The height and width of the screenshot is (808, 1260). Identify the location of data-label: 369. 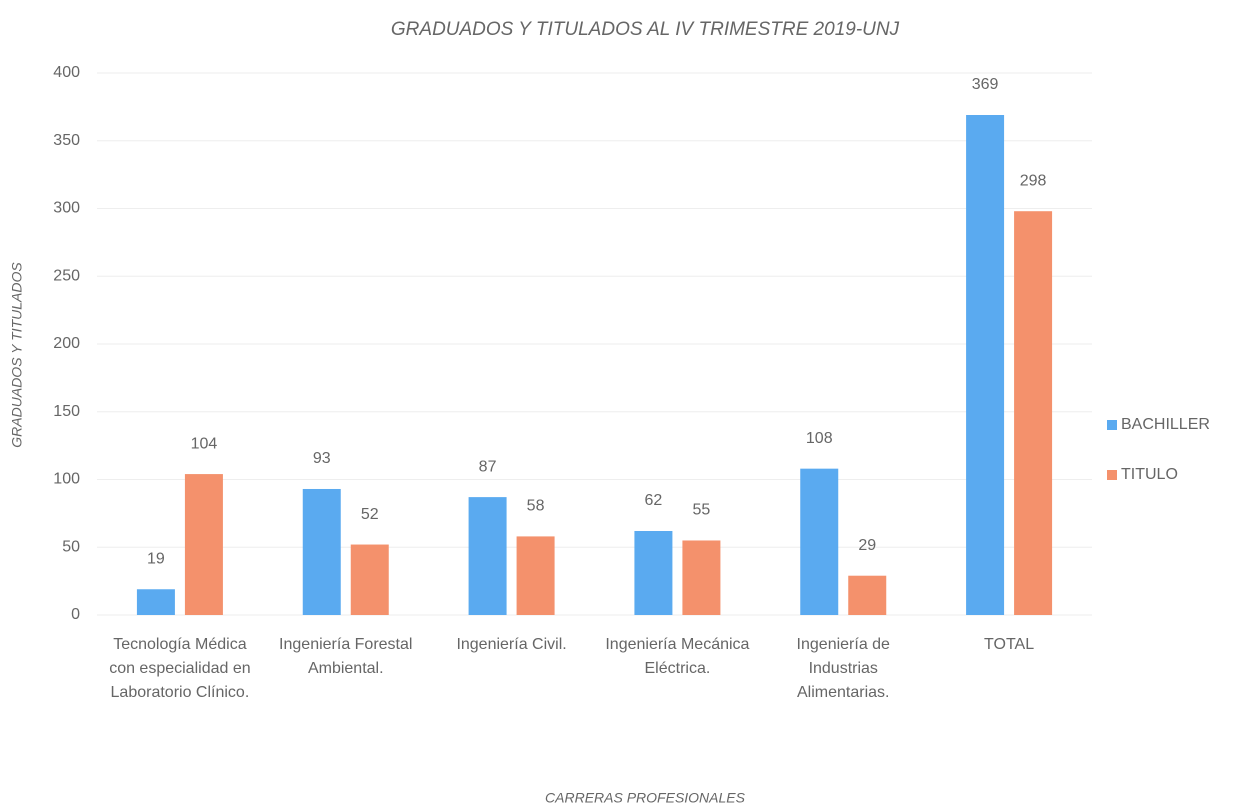
(985, 84).